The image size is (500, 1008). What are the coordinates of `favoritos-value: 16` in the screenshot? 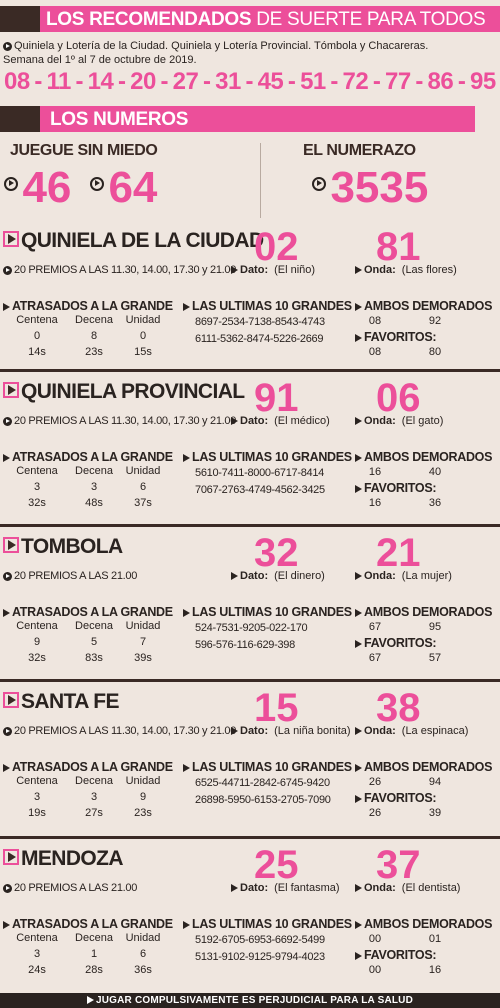 It's located at (435, 970).